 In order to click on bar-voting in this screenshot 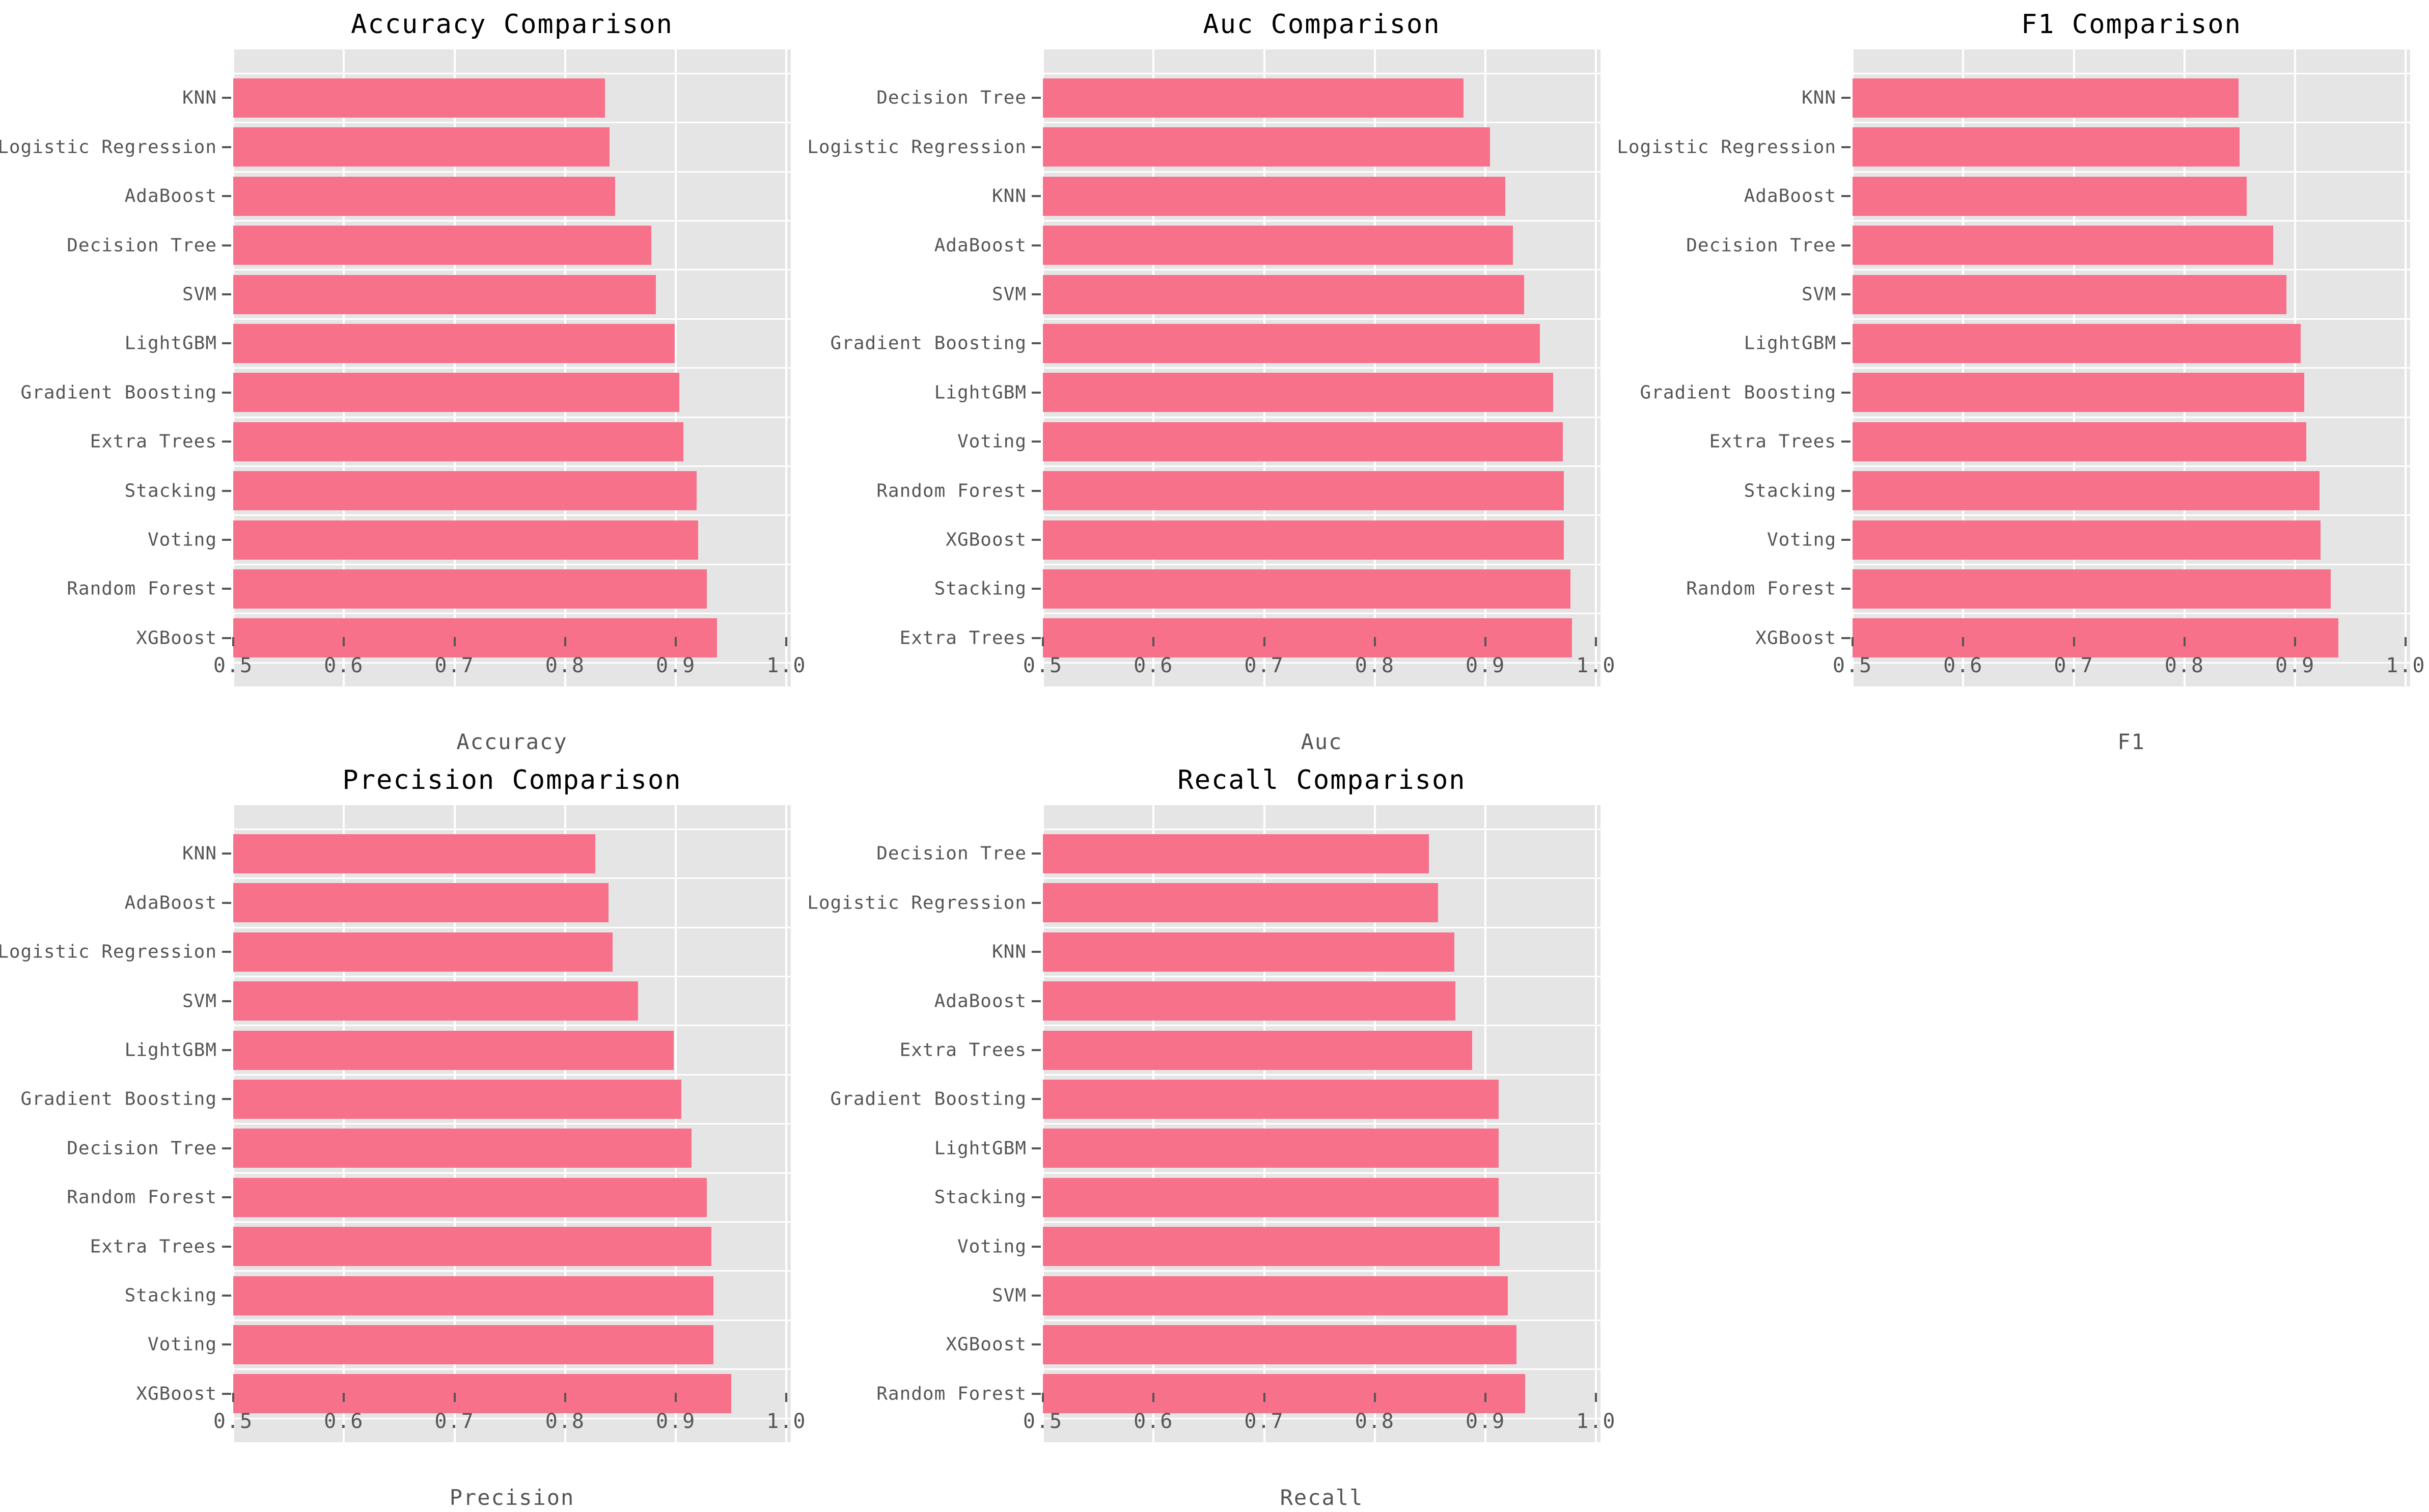, I will do `click(1303, 441)`.